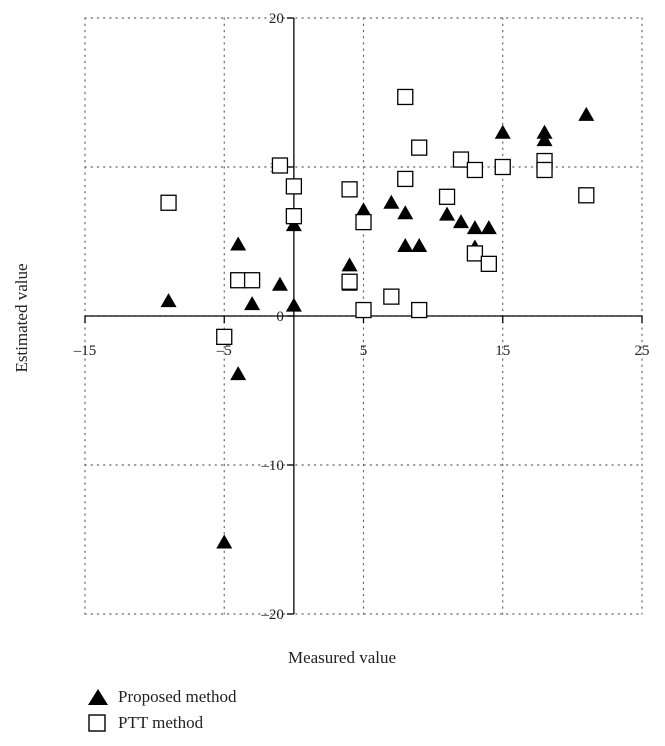  I want to click on x-tick-label: 25, so click(642, 351).